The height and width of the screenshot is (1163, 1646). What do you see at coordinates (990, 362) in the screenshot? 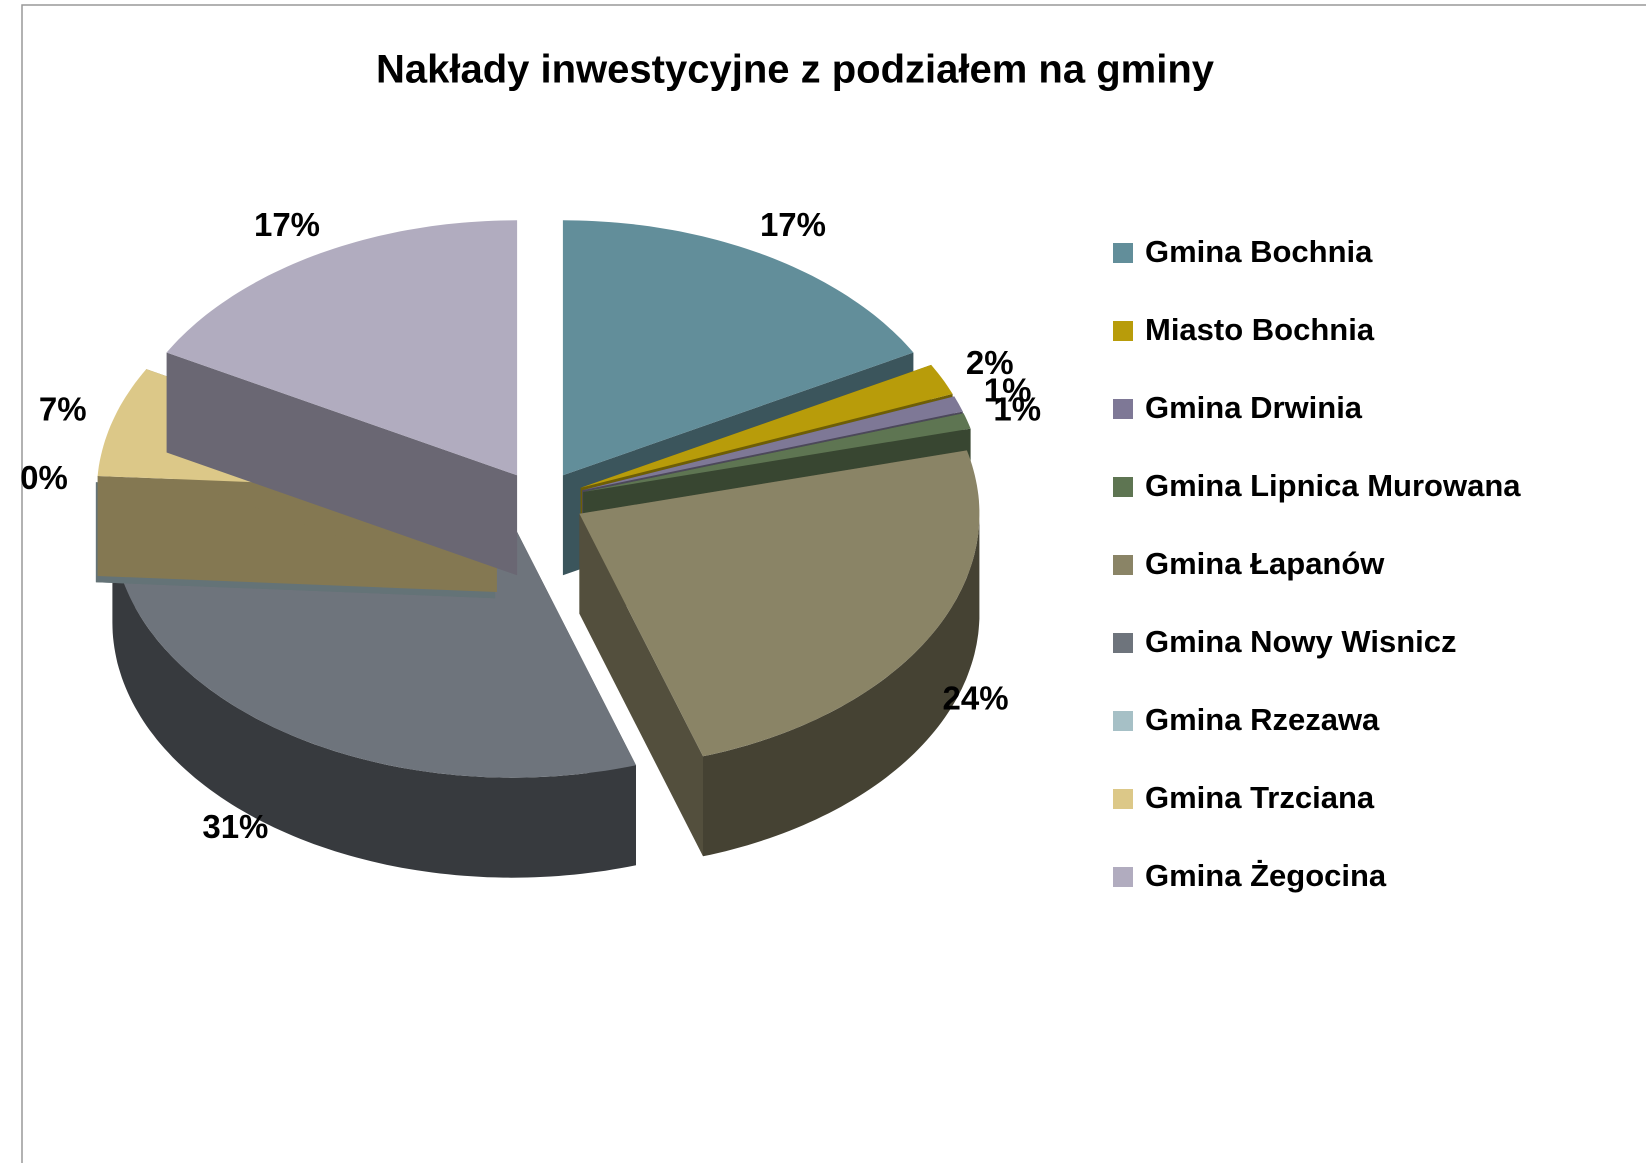
I see `data-label: 2%` at bounding box center [990, 362].